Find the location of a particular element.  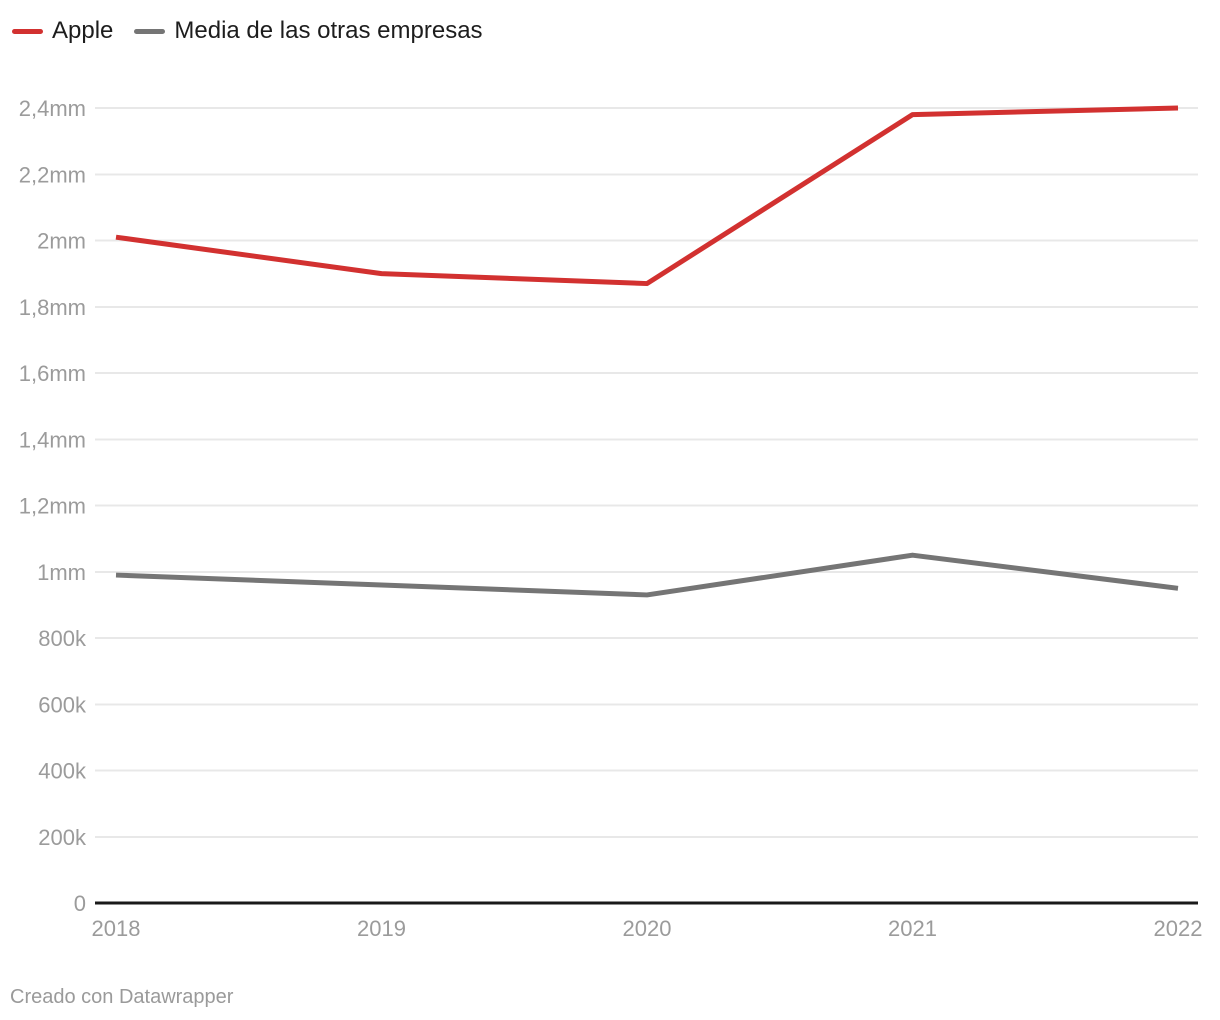

legend-item-apple: Apple is located at coordinates (62, 31).